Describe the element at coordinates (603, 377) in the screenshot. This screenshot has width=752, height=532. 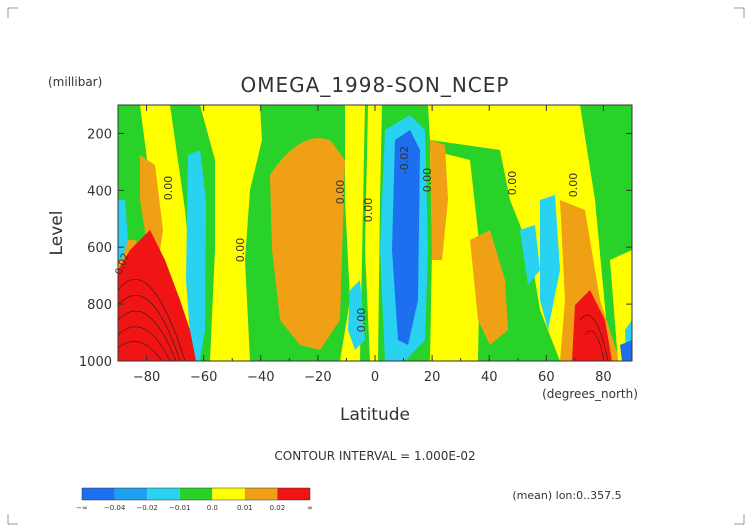
I see `x-tick-label: 80` at that location.